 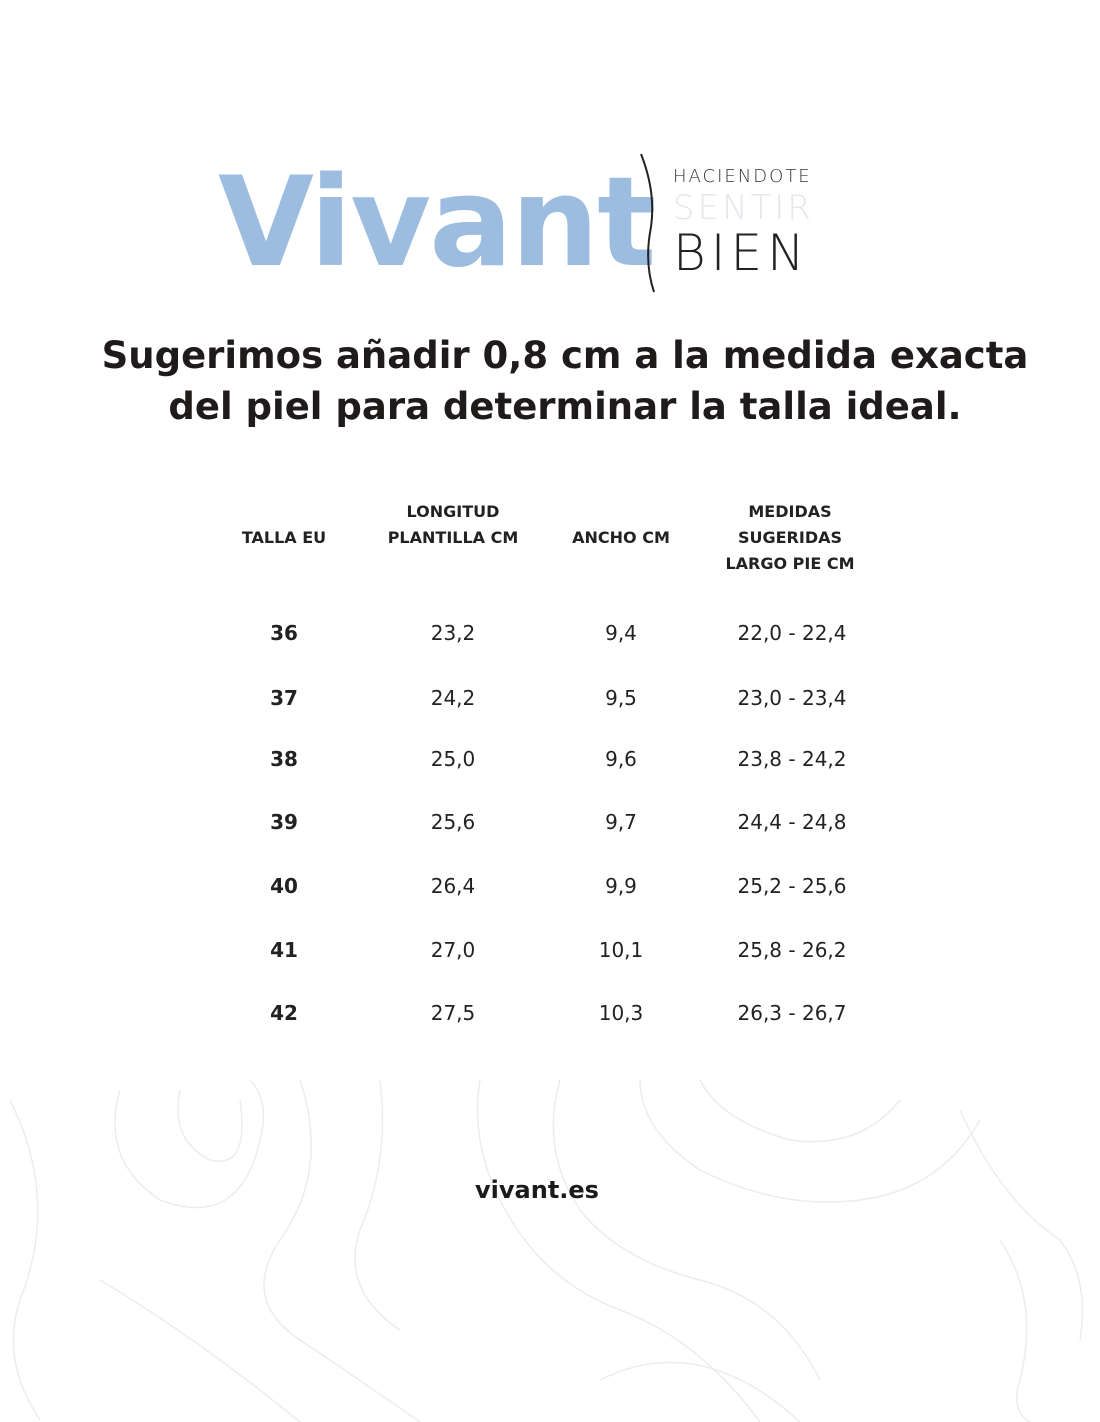 I want to click on cell-width: 9,9, so click(x=621, y=886).